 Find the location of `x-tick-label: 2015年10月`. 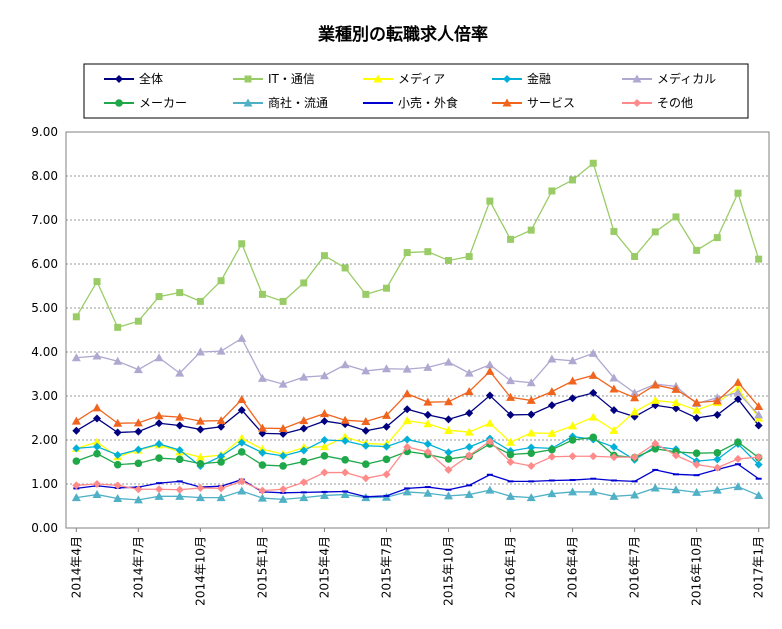

x-tick-label: 2015年10月 is located at coordinates (449, 571).